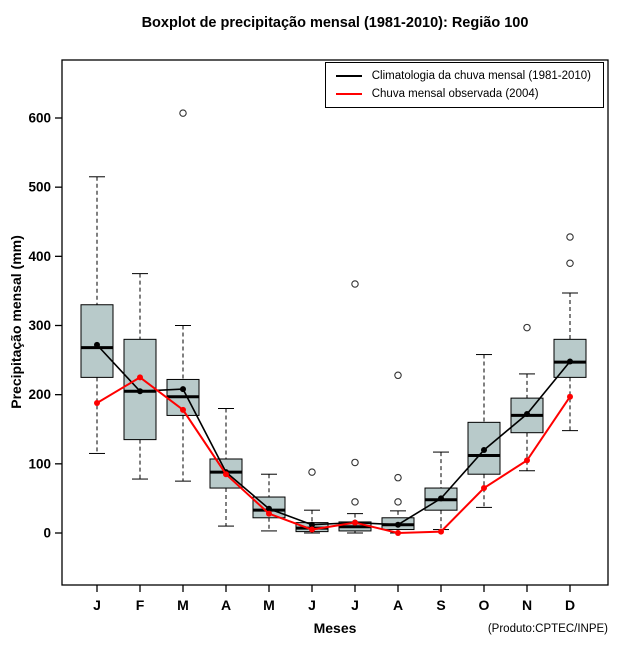 This screenshot has height=660, width=640. What do you see at coordinates (335, 628) in the screenshot?
I see `x-axis-label: Meses` at bounding box center [335, 628].